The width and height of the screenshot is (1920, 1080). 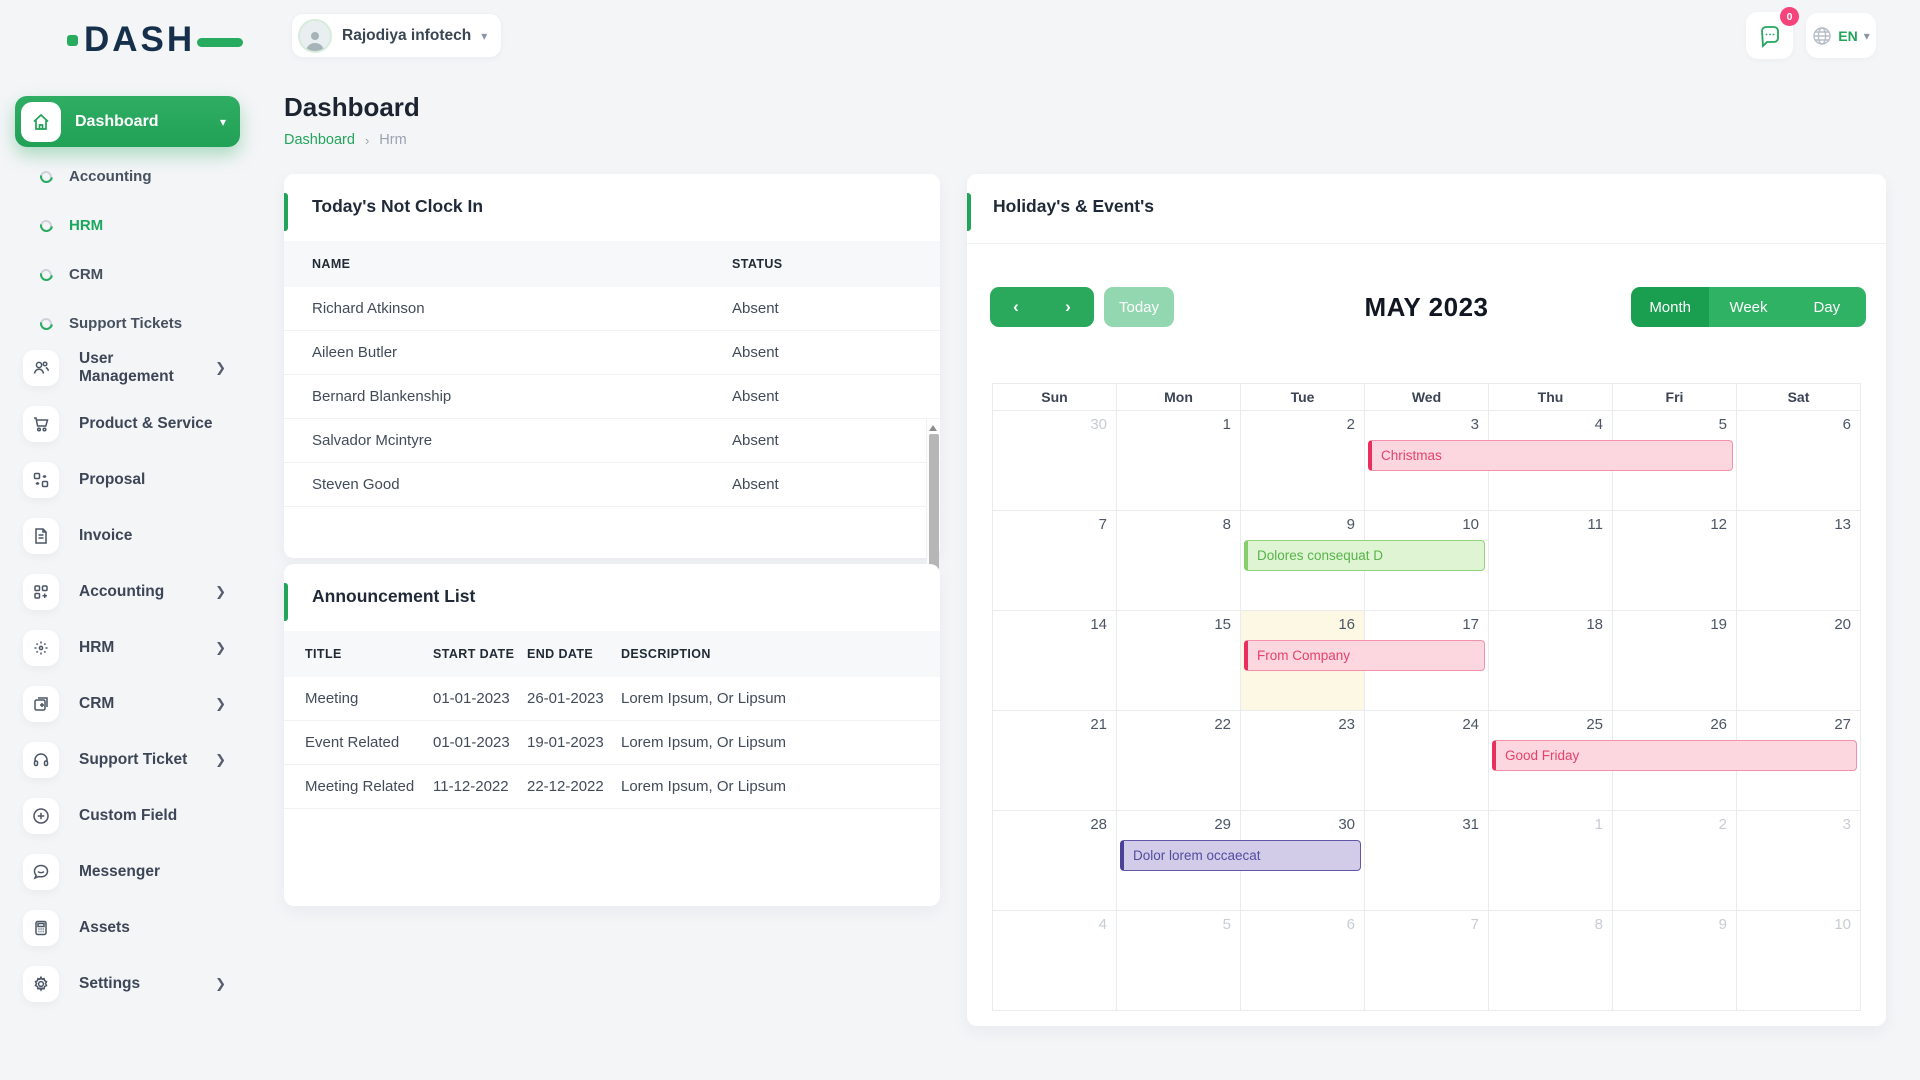 What do you see at coordinates (127, 592) in the screenshot?
I see `sidebar-item-accounting: Accounting ❯` at bounding box center [127, 592].